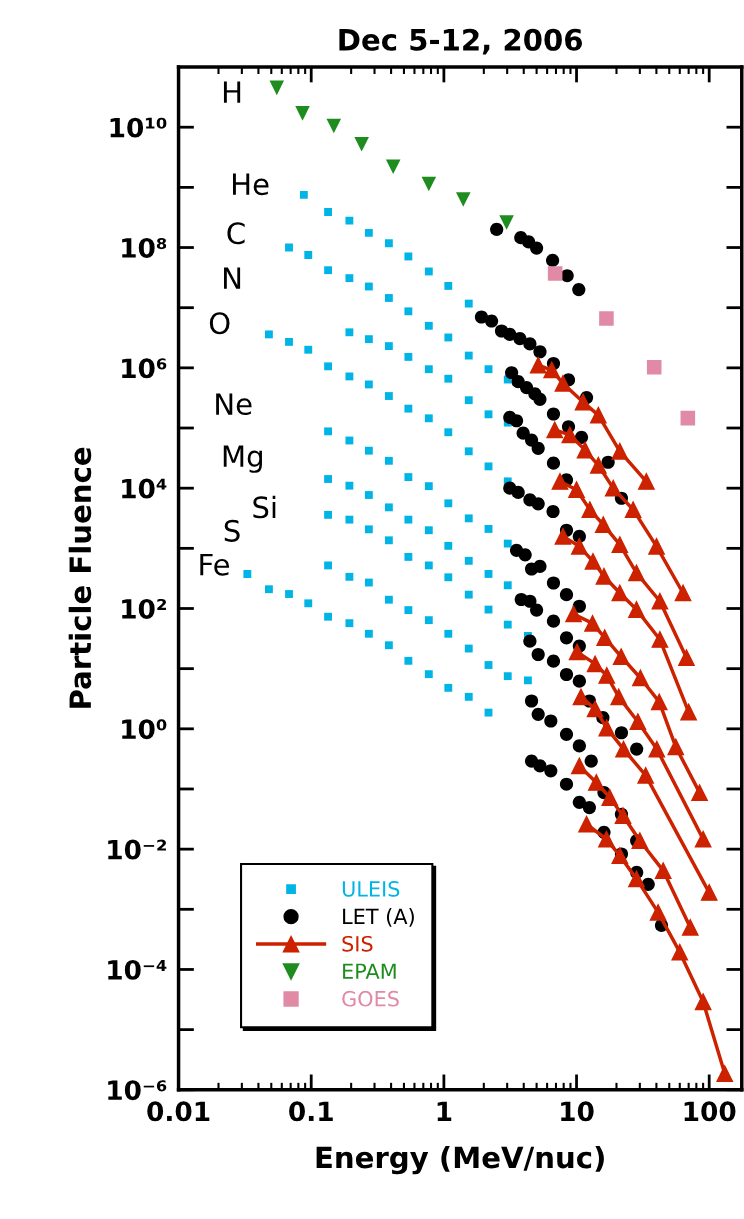 The height and width of the screenshot is (1219, 744). What do you see at coordinates (144, 368) in the screenshot?
I see `y-tick-label: 10⁶` at bounding box center [144, 368].